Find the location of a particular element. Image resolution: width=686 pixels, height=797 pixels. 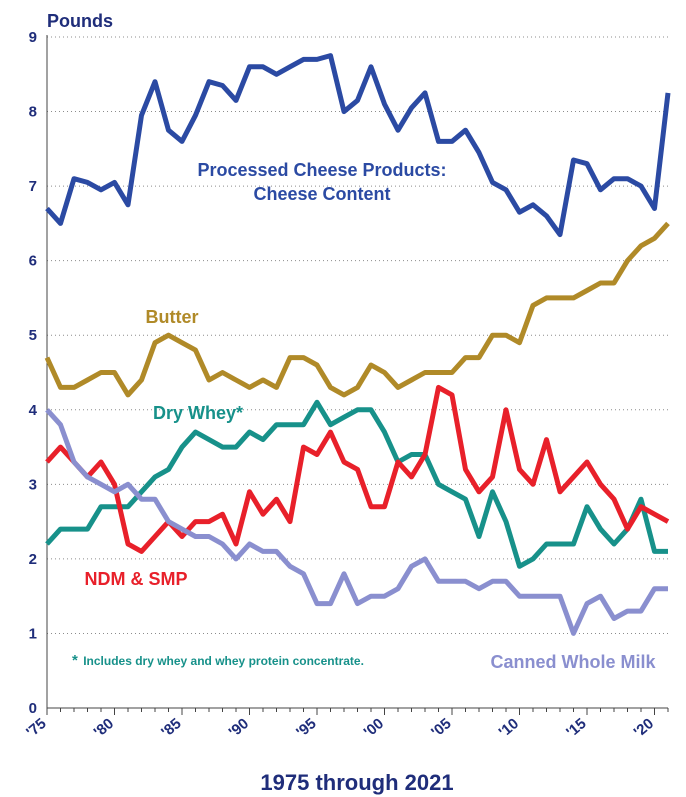

y-tick-label: 4 is located at coordinates (33, 410).